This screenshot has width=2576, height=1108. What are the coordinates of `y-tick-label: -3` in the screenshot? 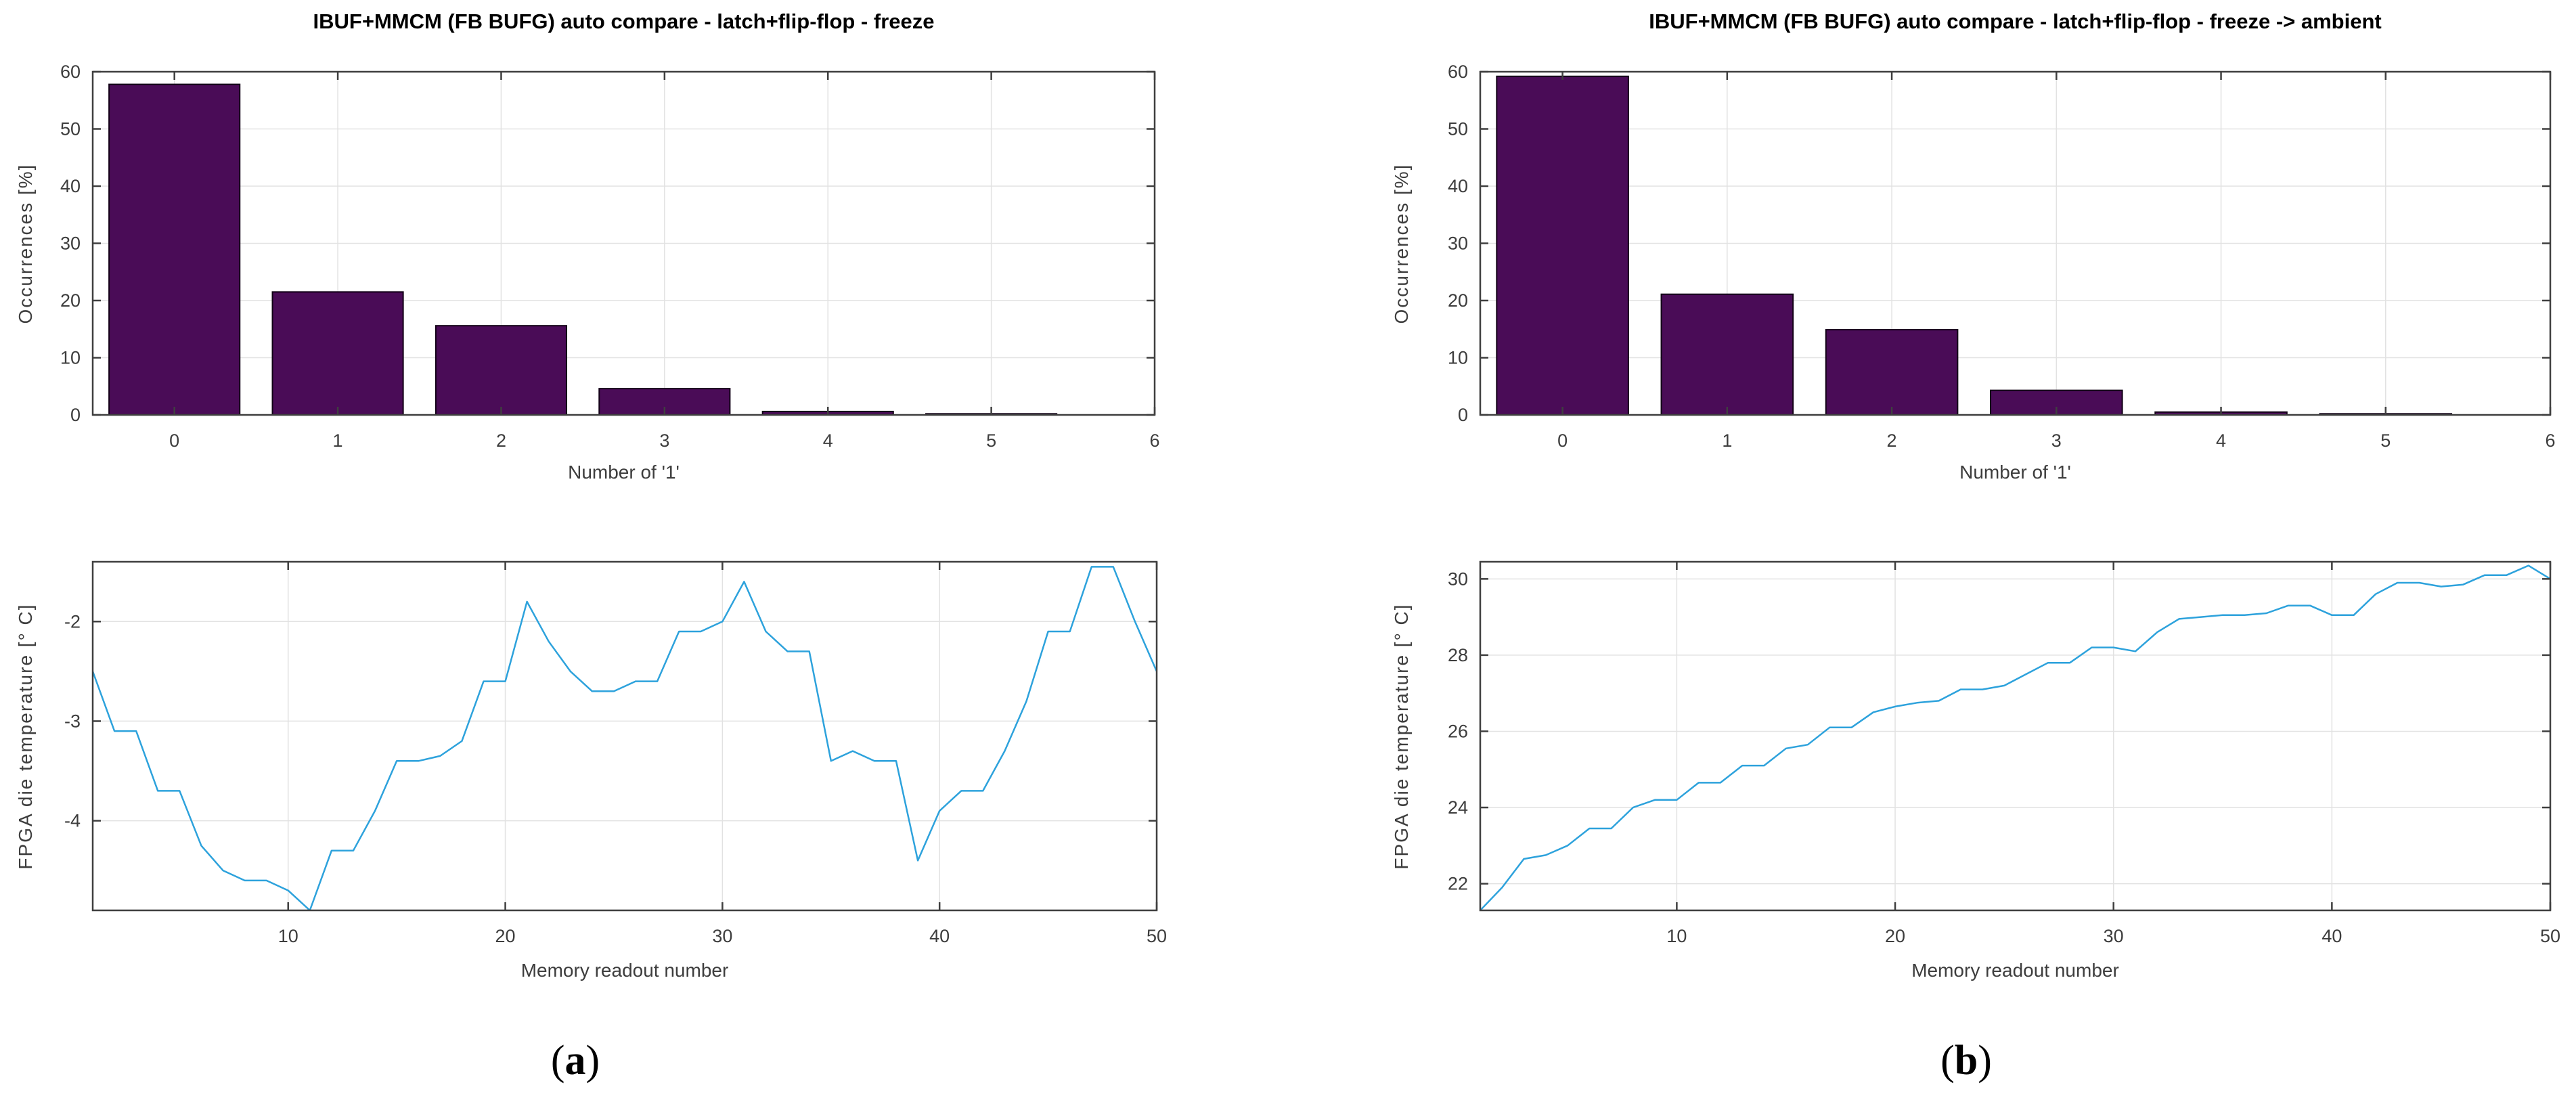 It's located at (72, 721).